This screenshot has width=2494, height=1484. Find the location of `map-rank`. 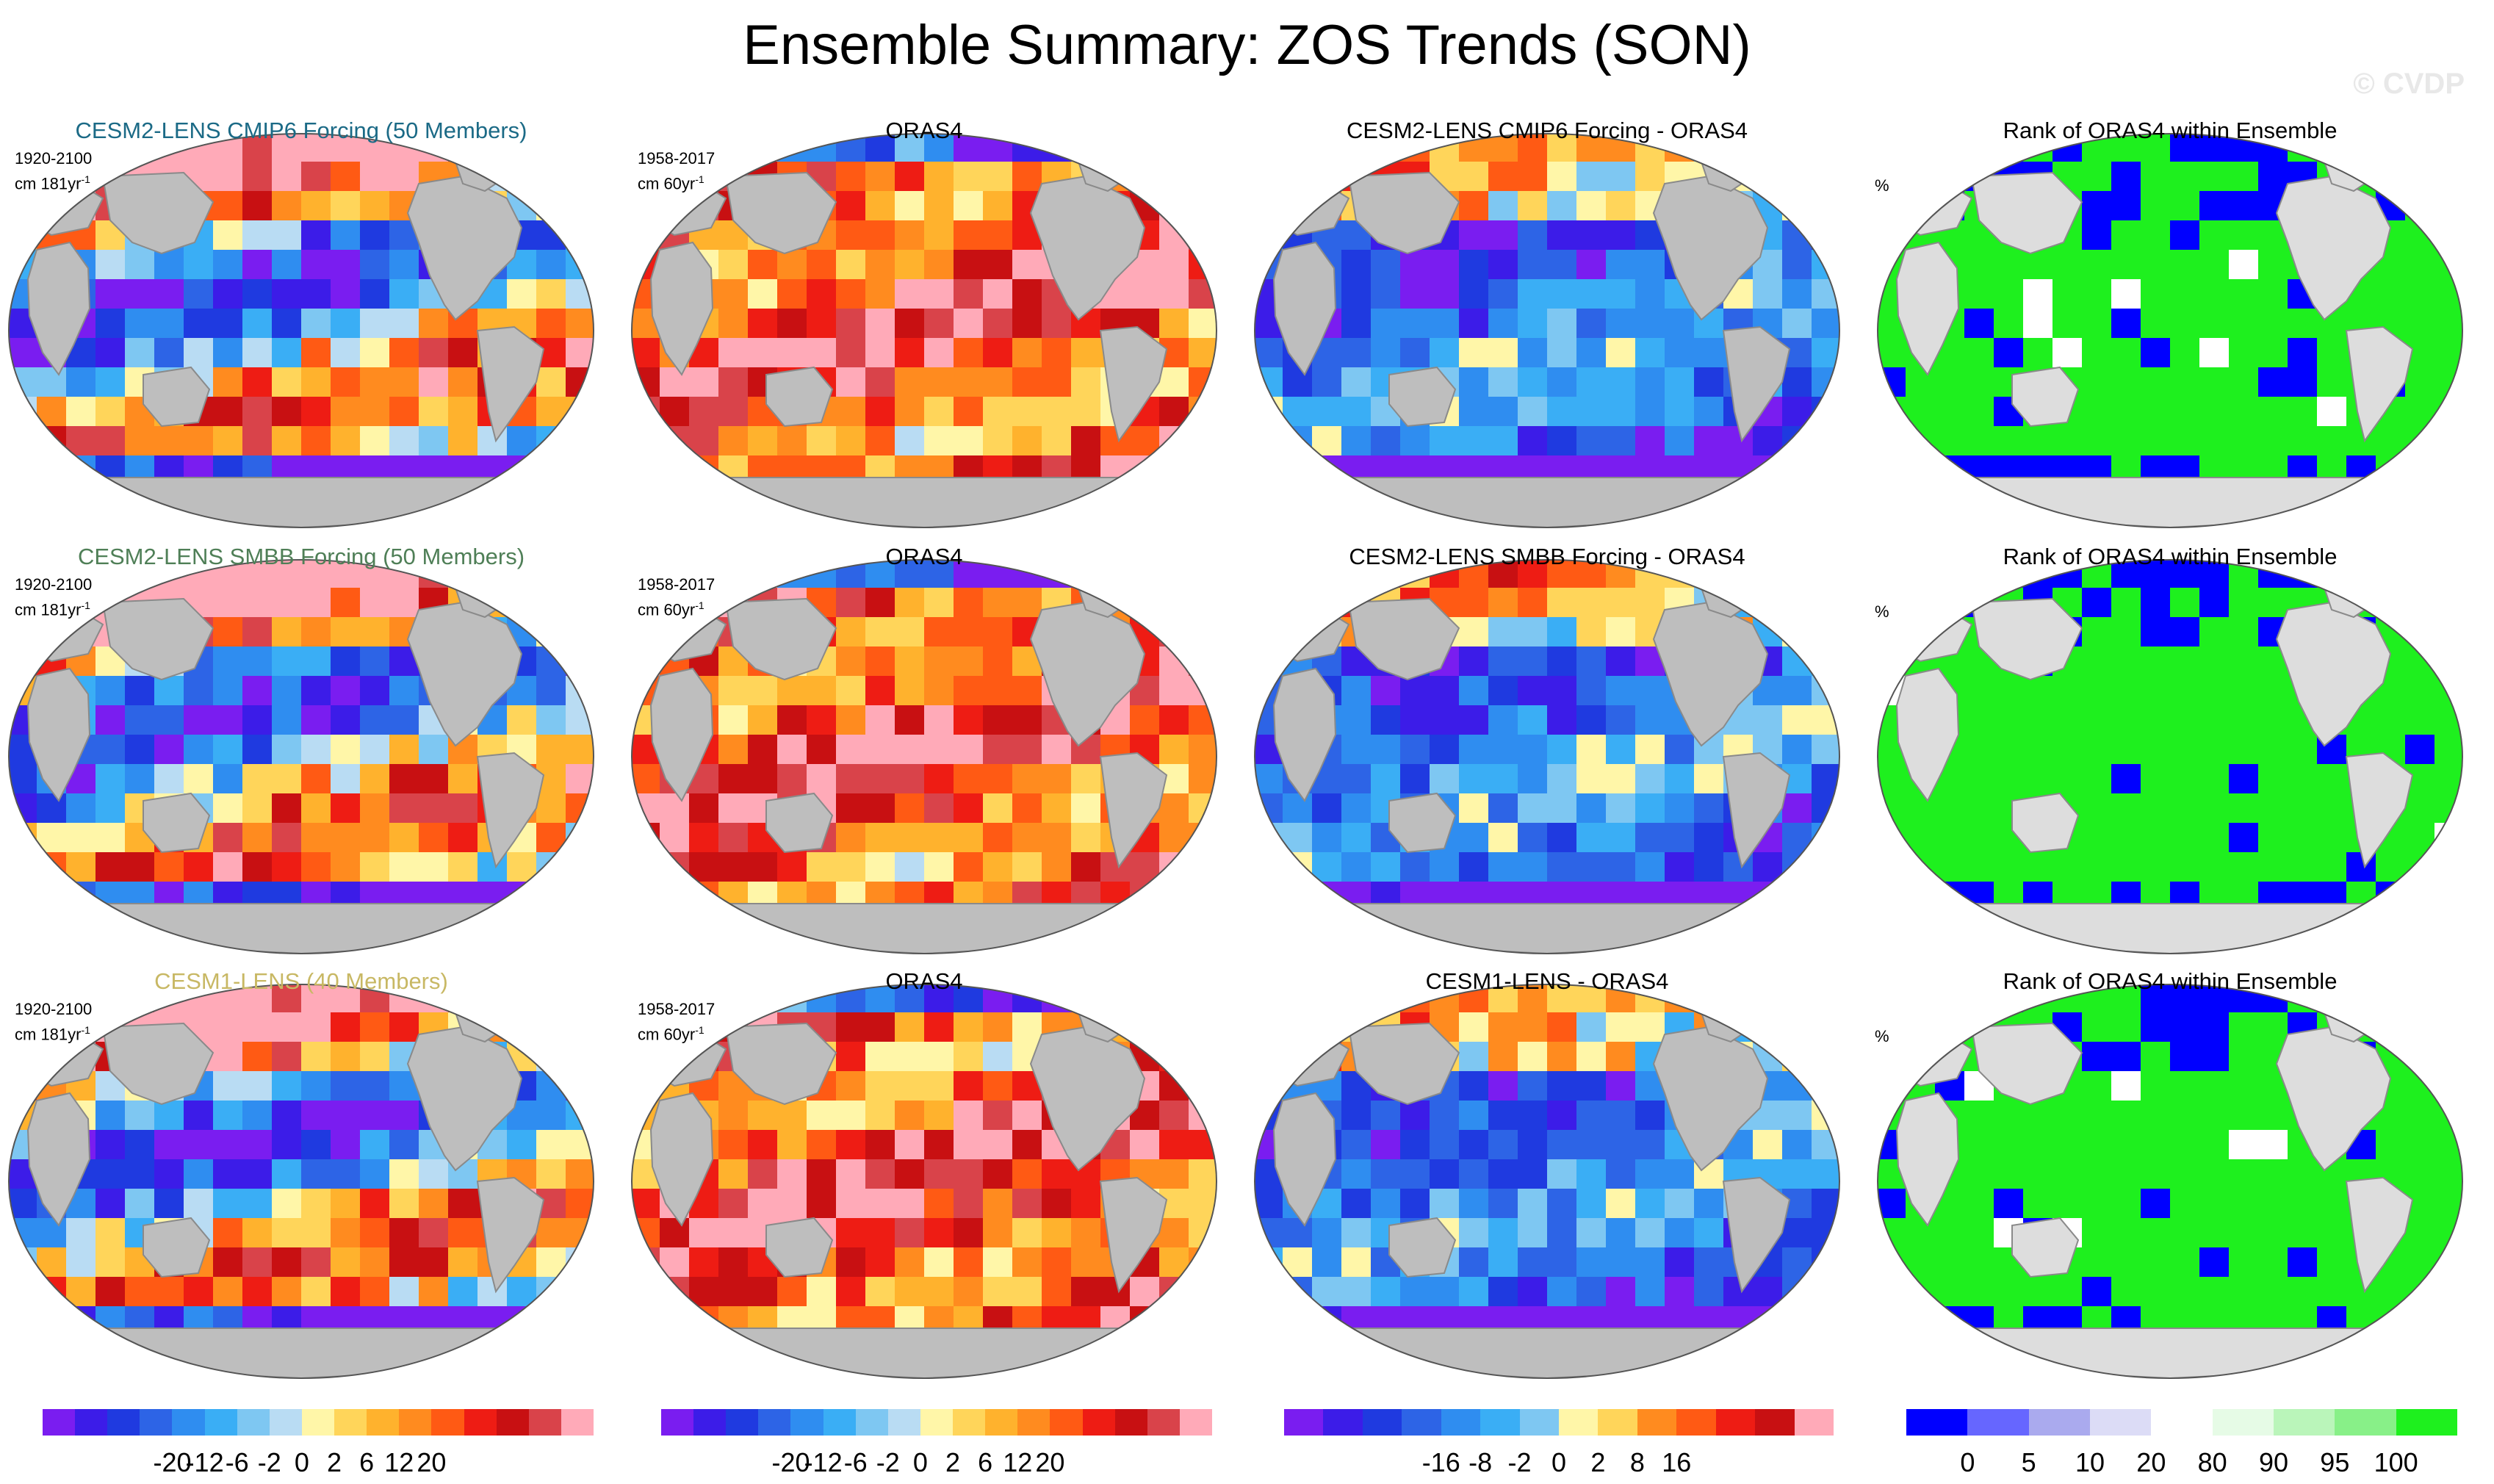

map-rank is located at coordinates (2170, 1181).